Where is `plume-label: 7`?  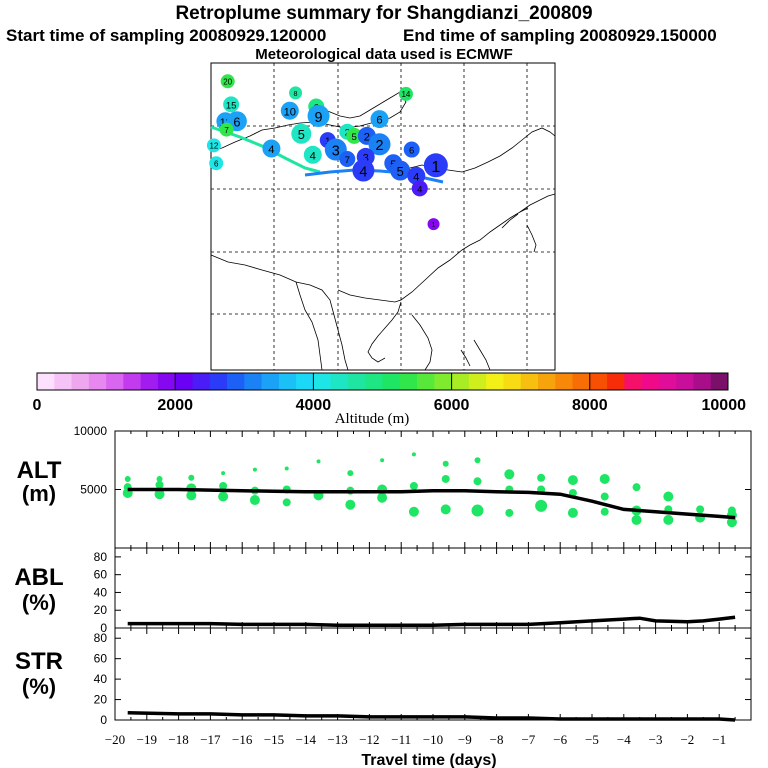 plume-label: 7 is located at coordinates (226, 130).